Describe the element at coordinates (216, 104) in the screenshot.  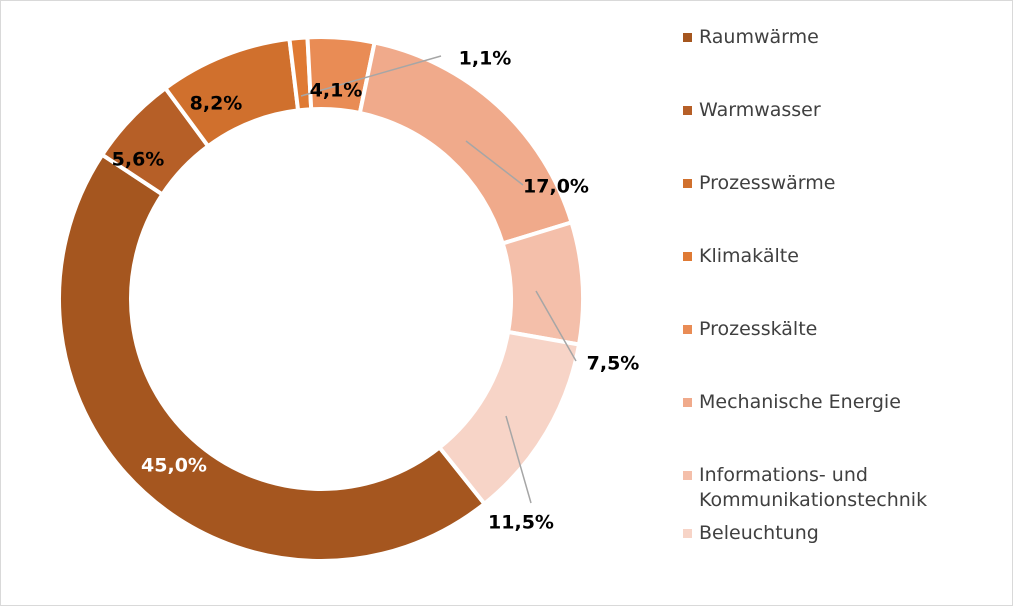
I see `data-label: 8,2%` at that location.